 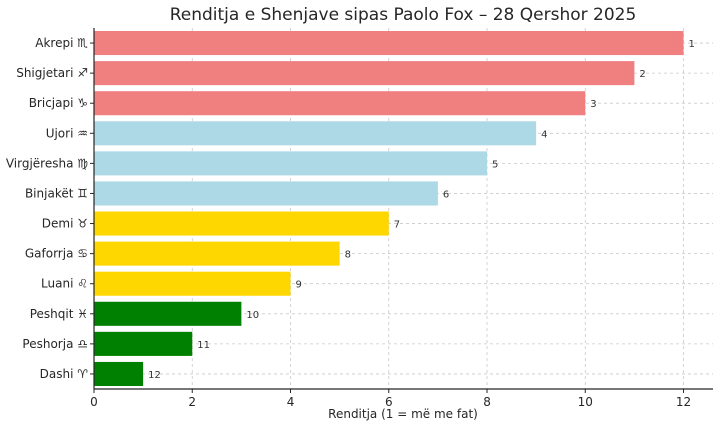 What do you see at coordinates (446, 194) in the screenshot?
I see `bar-data-label: 6` at bounding box center [446, 194].